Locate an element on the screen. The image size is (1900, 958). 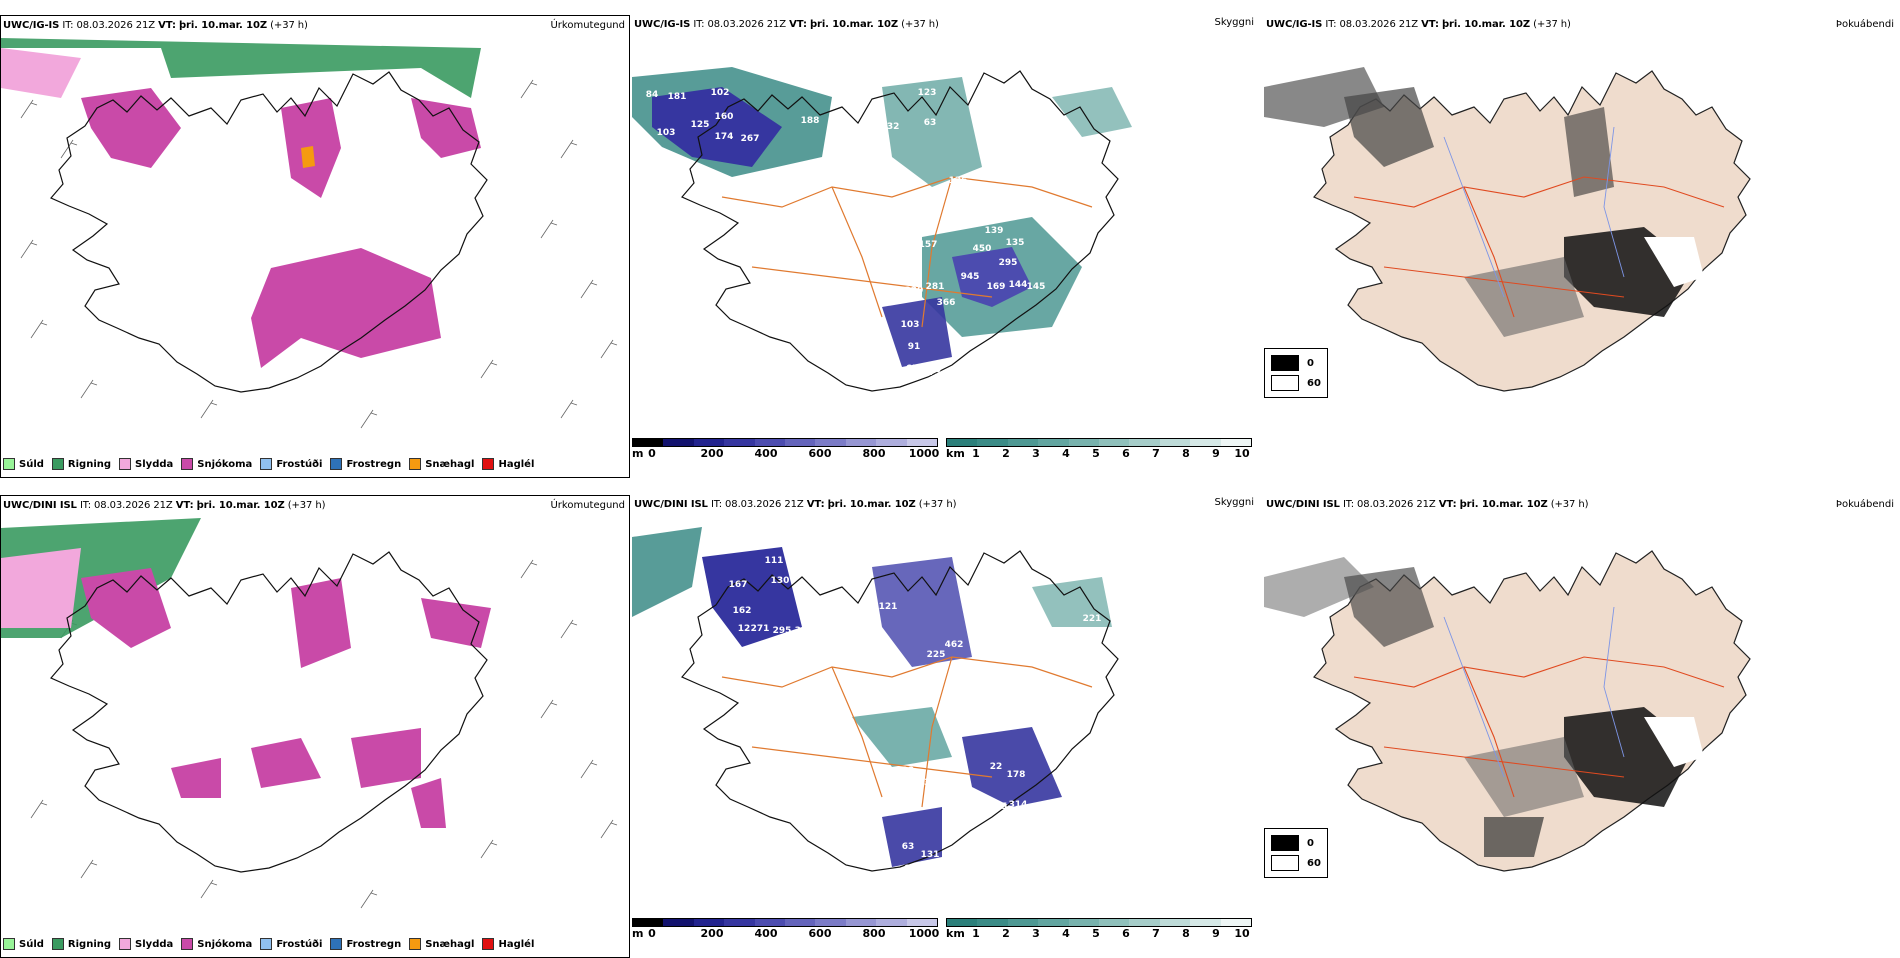
low-ceiling-highlands is located at coordinates (992, 277).